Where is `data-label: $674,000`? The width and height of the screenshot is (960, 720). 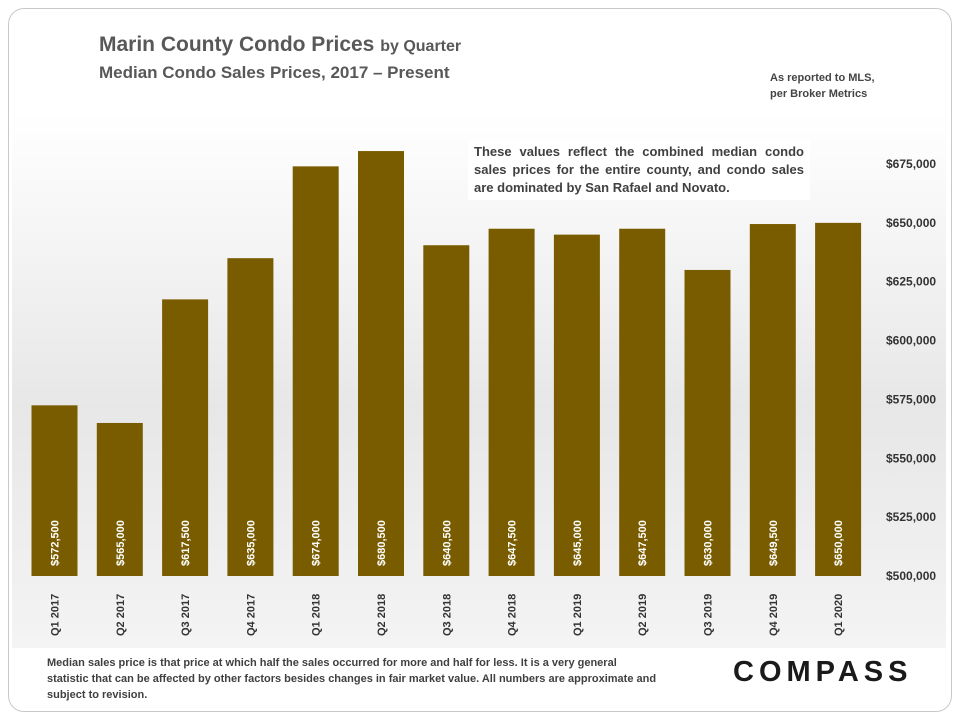
data-label: $674,000 is located at coordinates (317, 543).